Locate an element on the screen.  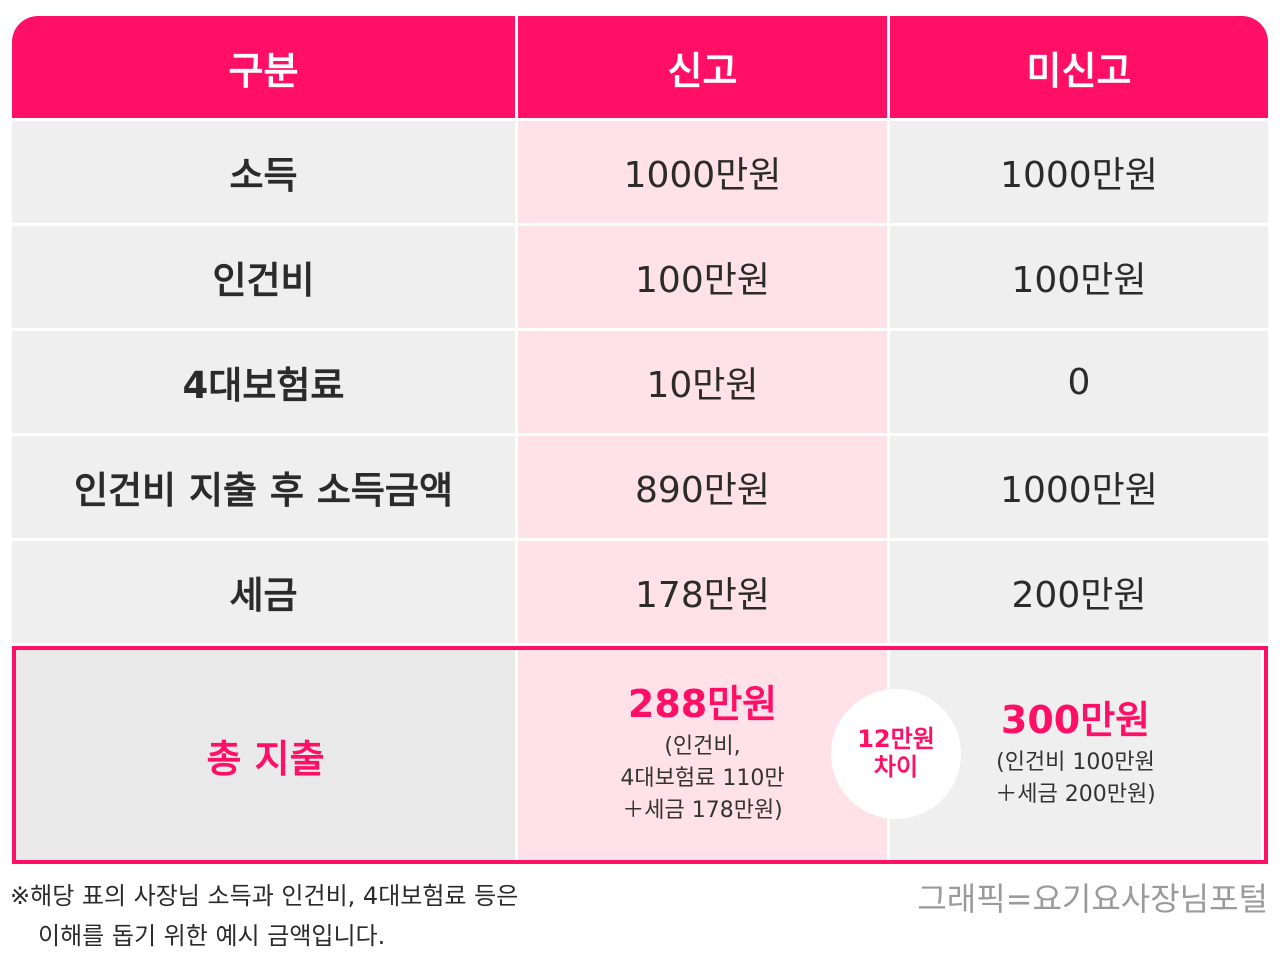
row-label: 소득 is located at coordinates (265, 172).